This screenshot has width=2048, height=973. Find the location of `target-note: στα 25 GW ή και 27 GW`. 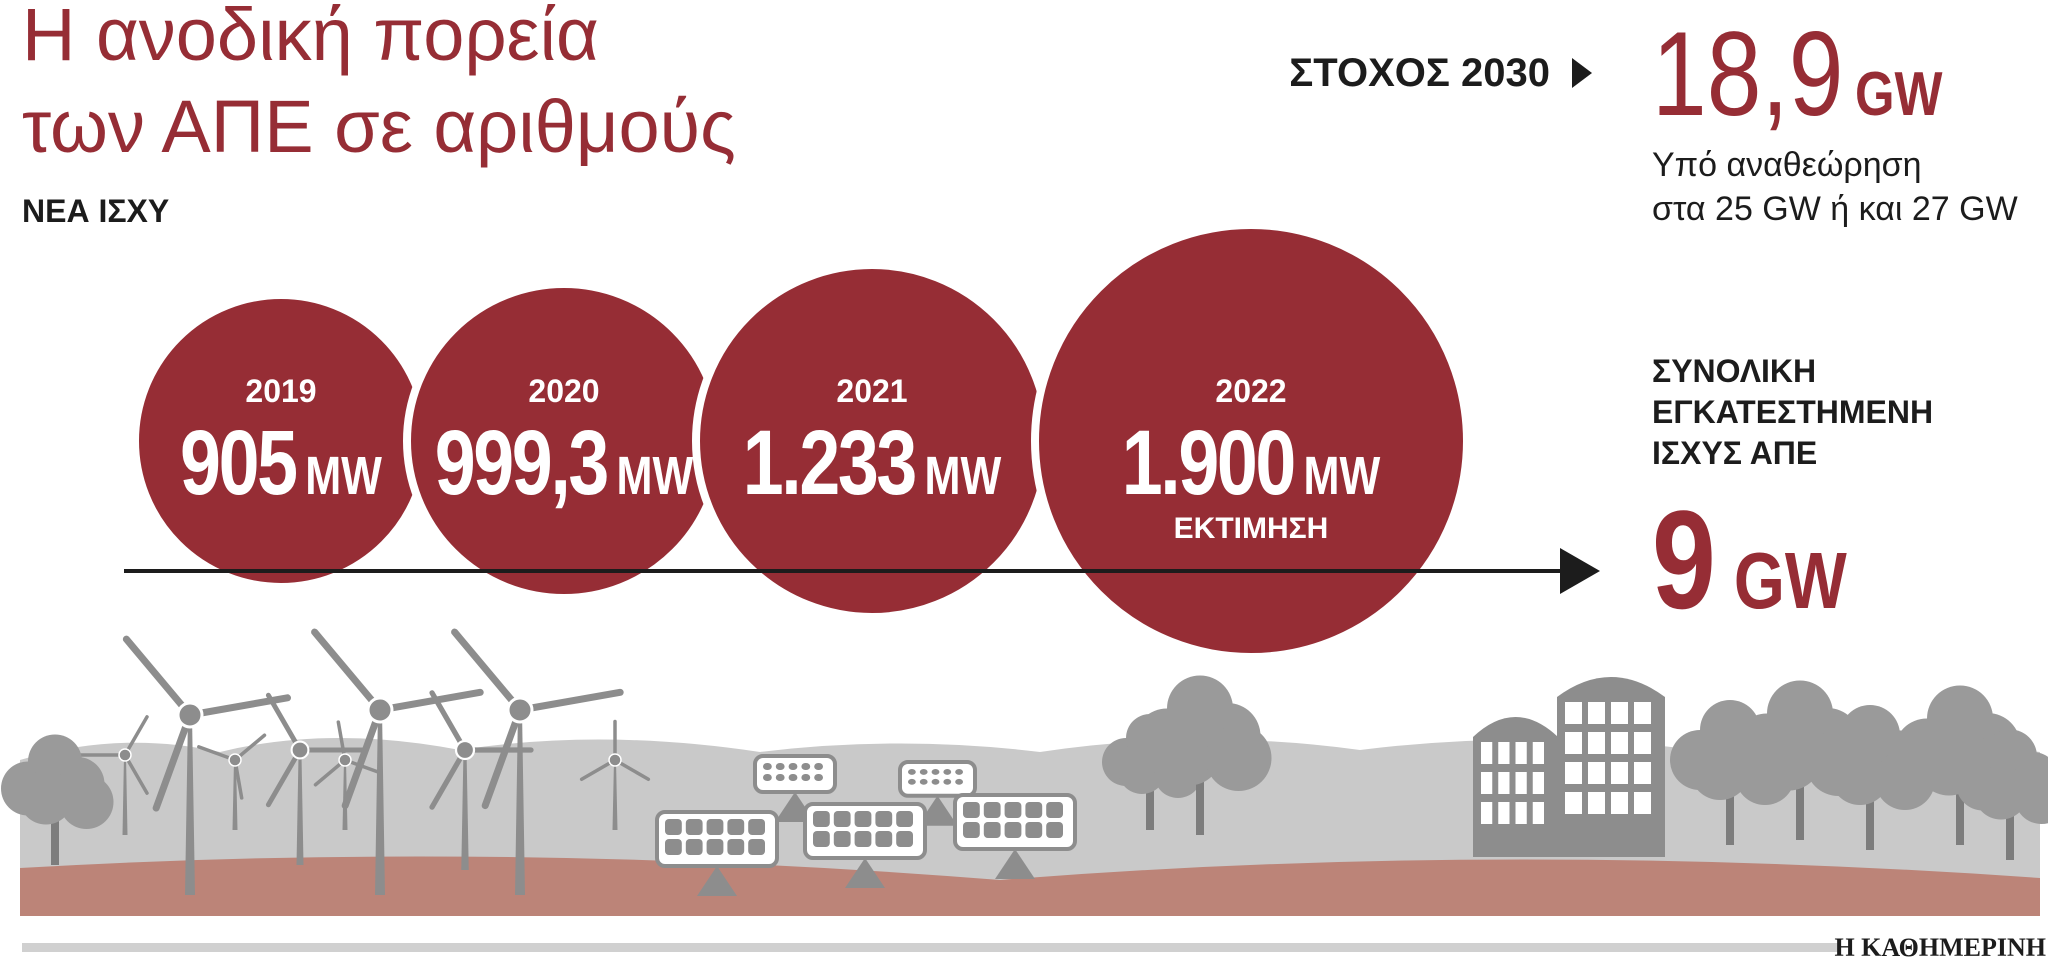

target-note: στα 25 GW ή και 27 GW is located at coordinates (1835, 209).